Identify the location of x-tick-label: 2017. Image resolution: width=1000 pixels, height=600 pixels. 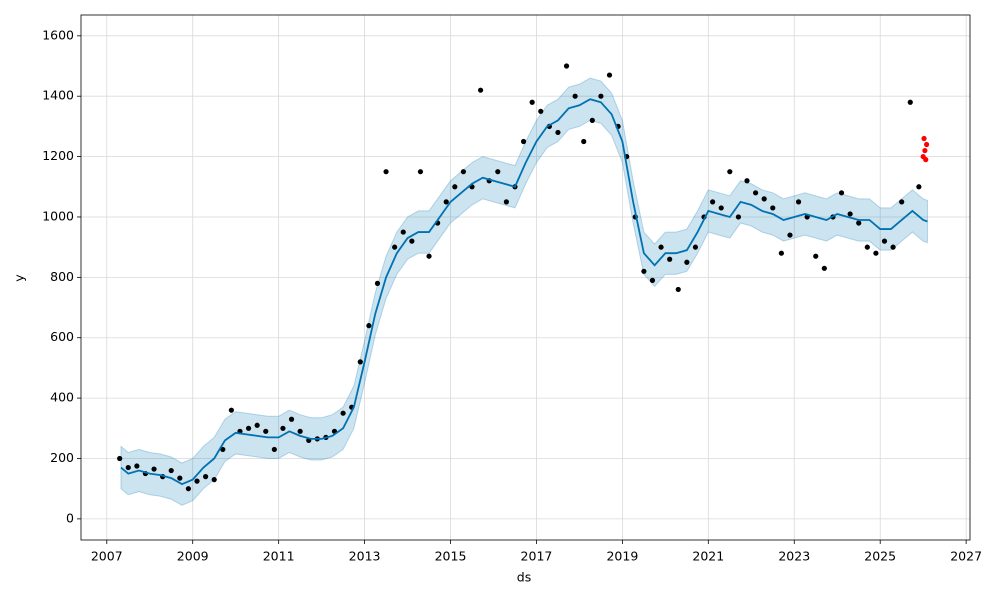
(537, 556).